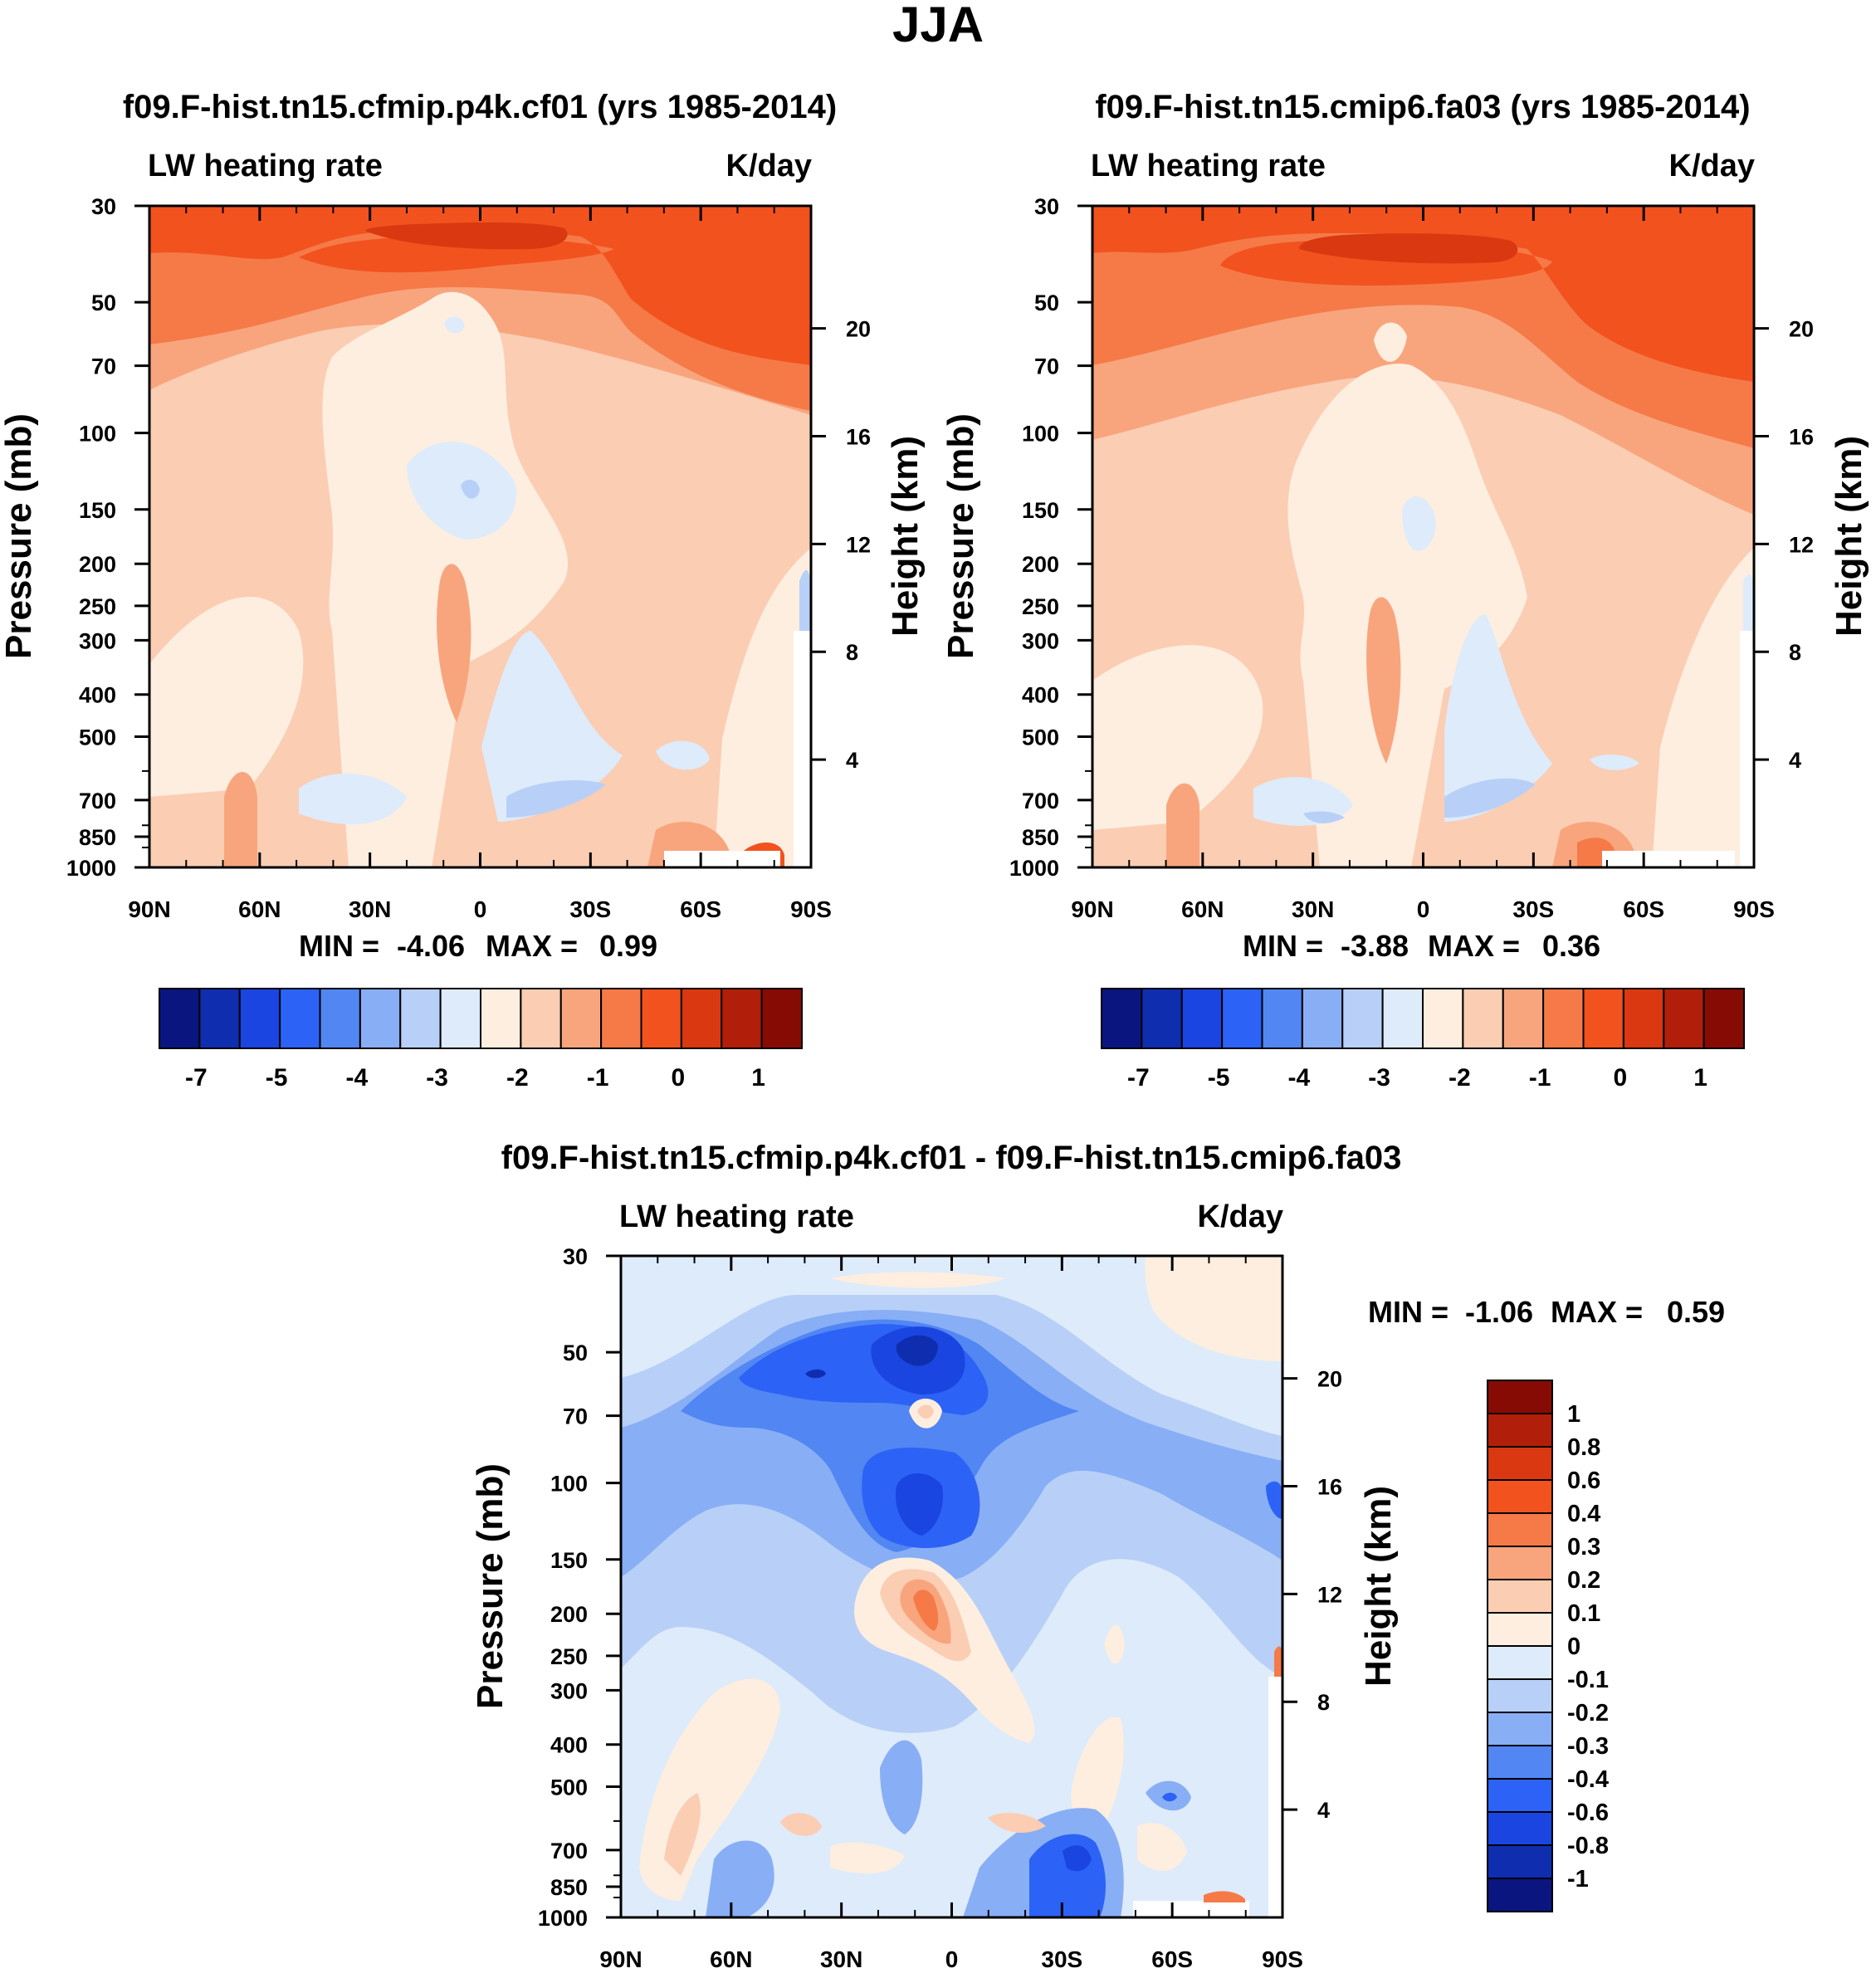 This screenshot has width=1876, height=1978. I want to click on panel-a-y-ticks: 30 50 70 100 150 200 250 300 400 500 700 850 1000, so click(108, 537).